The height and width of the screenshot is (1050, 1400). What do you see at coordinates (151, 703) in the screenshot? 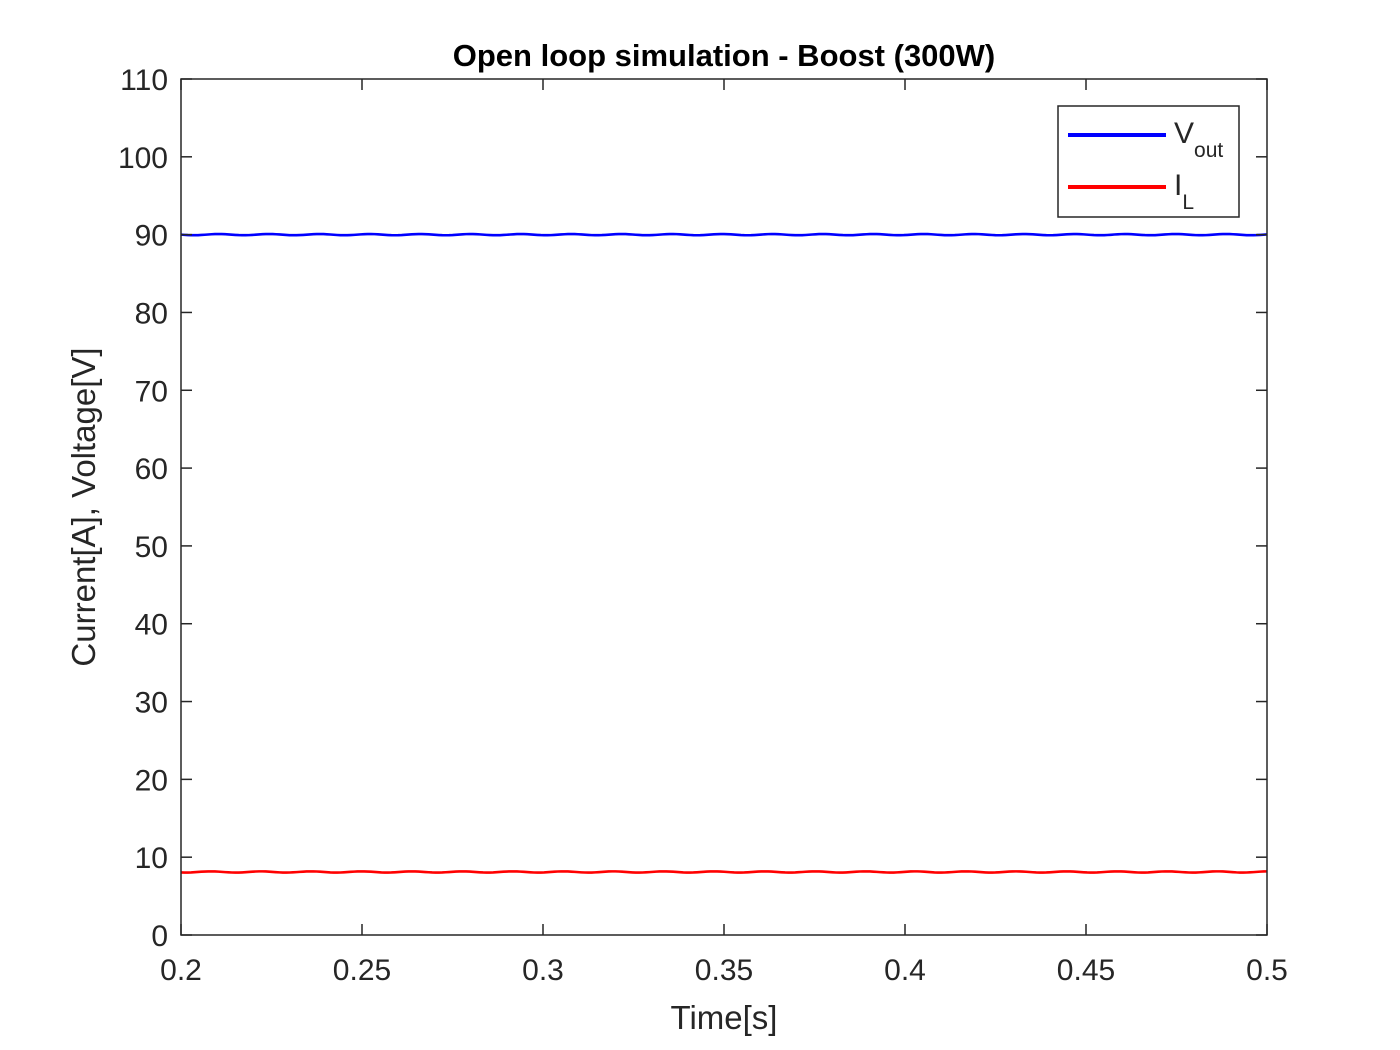
I see `y-tick-label: 30` at bounding box center [151, 703].